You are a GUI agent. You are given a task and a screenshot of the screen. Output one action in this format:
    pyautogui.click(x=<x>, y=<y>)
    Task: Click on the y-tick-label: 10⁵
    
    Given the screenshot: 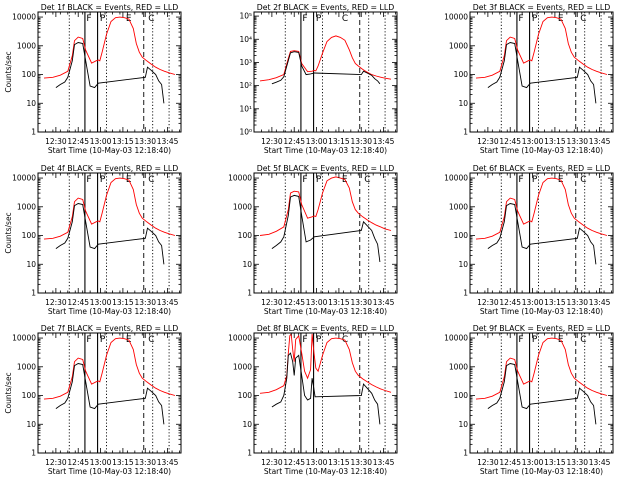 What is the action you would take?
    pyautogui.click(x=245, y=16)
    